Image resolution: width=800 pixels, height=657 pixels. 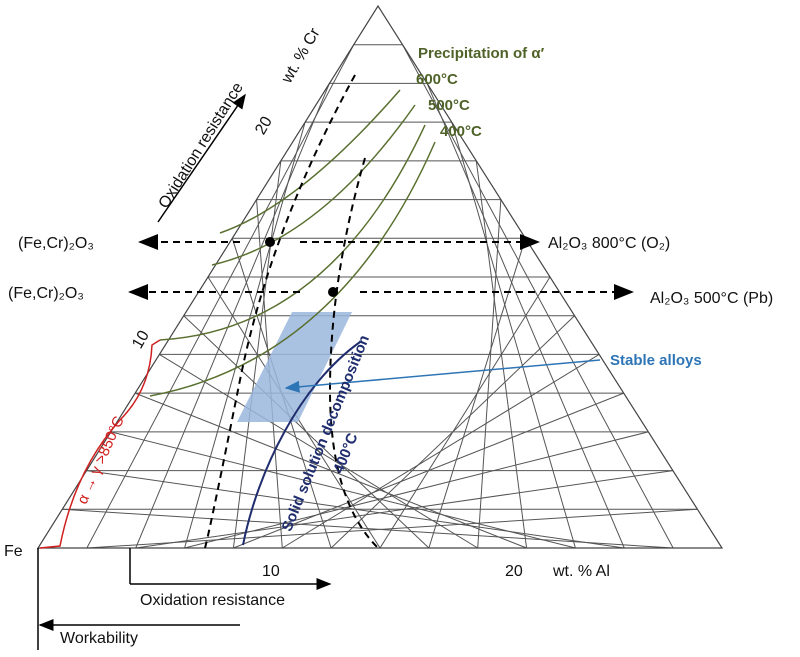 I want to click on oxide-right: Al₂O₃ 800°C (O₂), so click(x=609, y=243).